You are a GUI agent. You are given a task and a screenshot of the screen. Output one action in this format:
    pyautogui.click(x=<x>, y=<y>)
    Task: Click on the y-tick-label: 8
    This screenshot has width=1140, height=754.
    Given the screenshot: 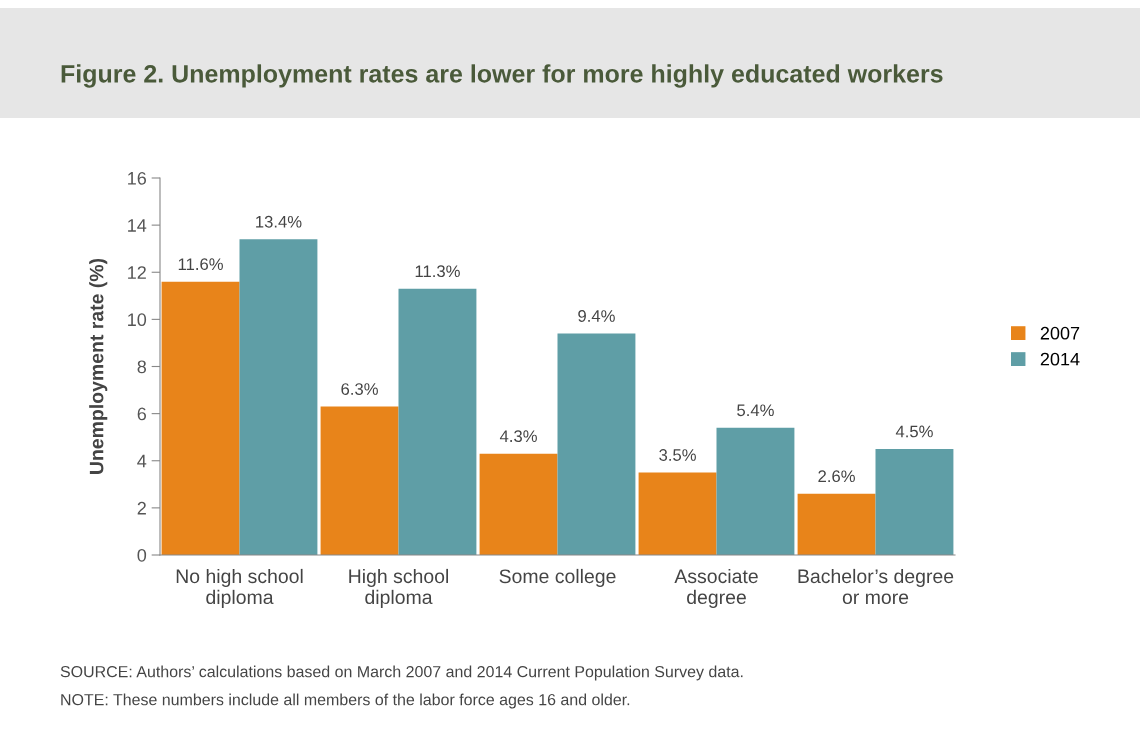 What is the action you would take?
    pyautogui.click(x=142, y=367)
    